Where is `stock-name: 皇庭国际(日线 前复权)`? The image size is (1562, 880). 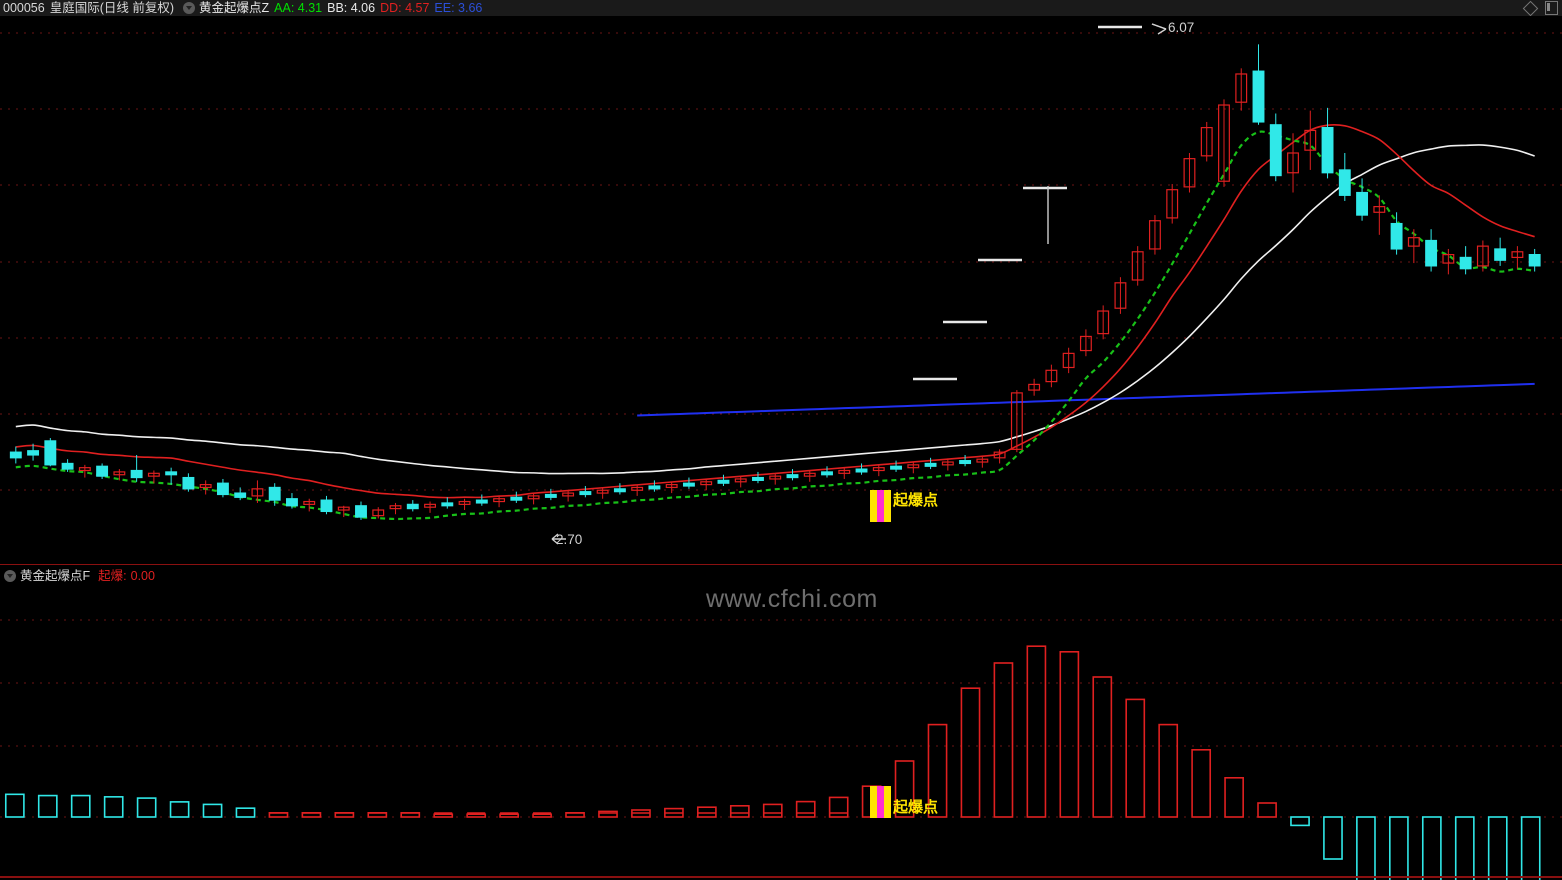
stock-name: 皇庭国际(日线 前复权) is located at coordinates (112, 8).